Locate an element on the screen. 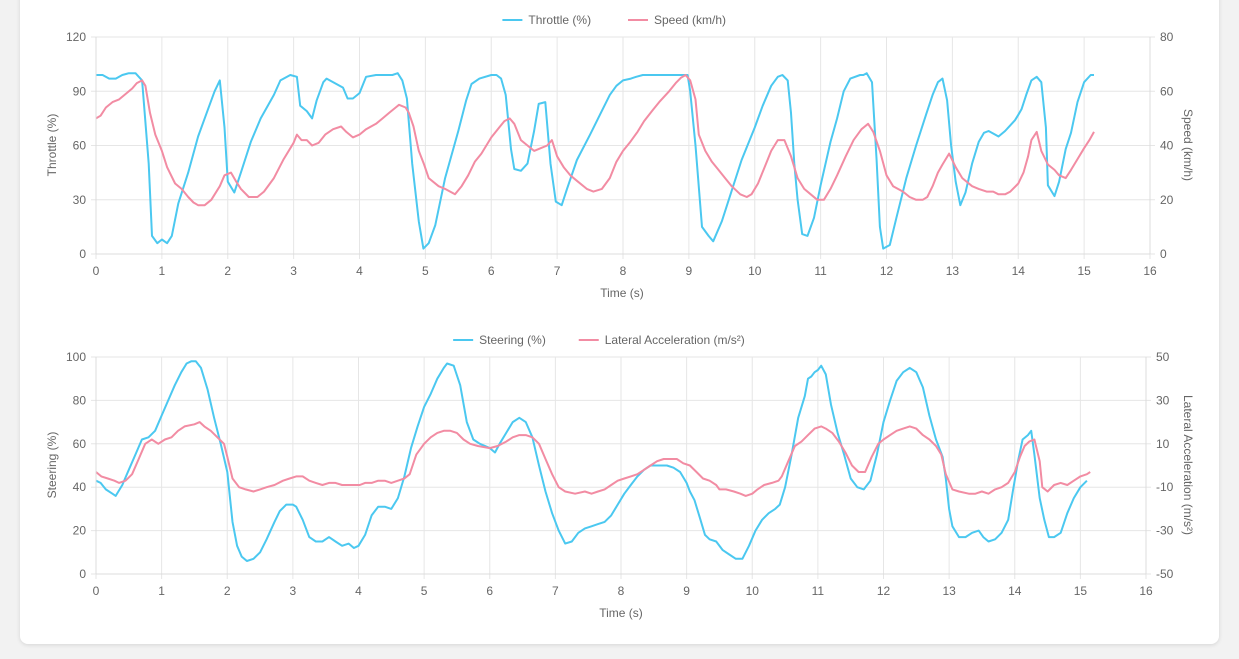 Image resolution: width=1239 pixels, height=659 pixels. legend-label: Speed (km/h) is located at coordinates (690, 20).